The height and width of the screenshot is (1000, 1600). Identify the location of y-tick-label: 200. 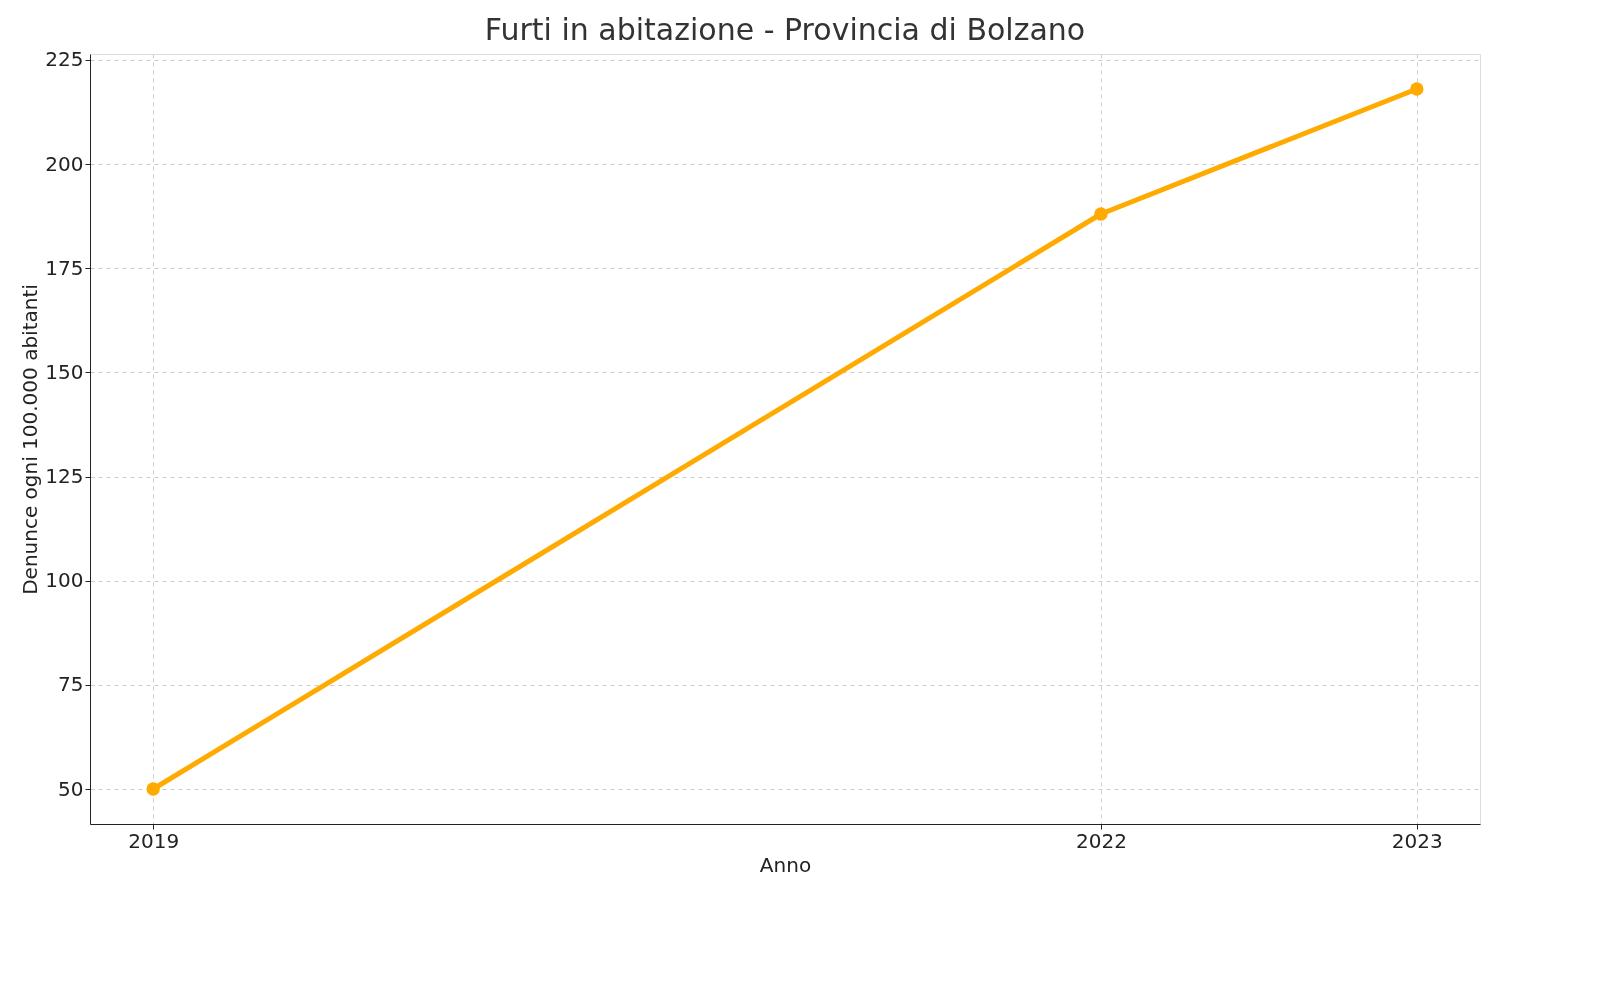
(64, 163).